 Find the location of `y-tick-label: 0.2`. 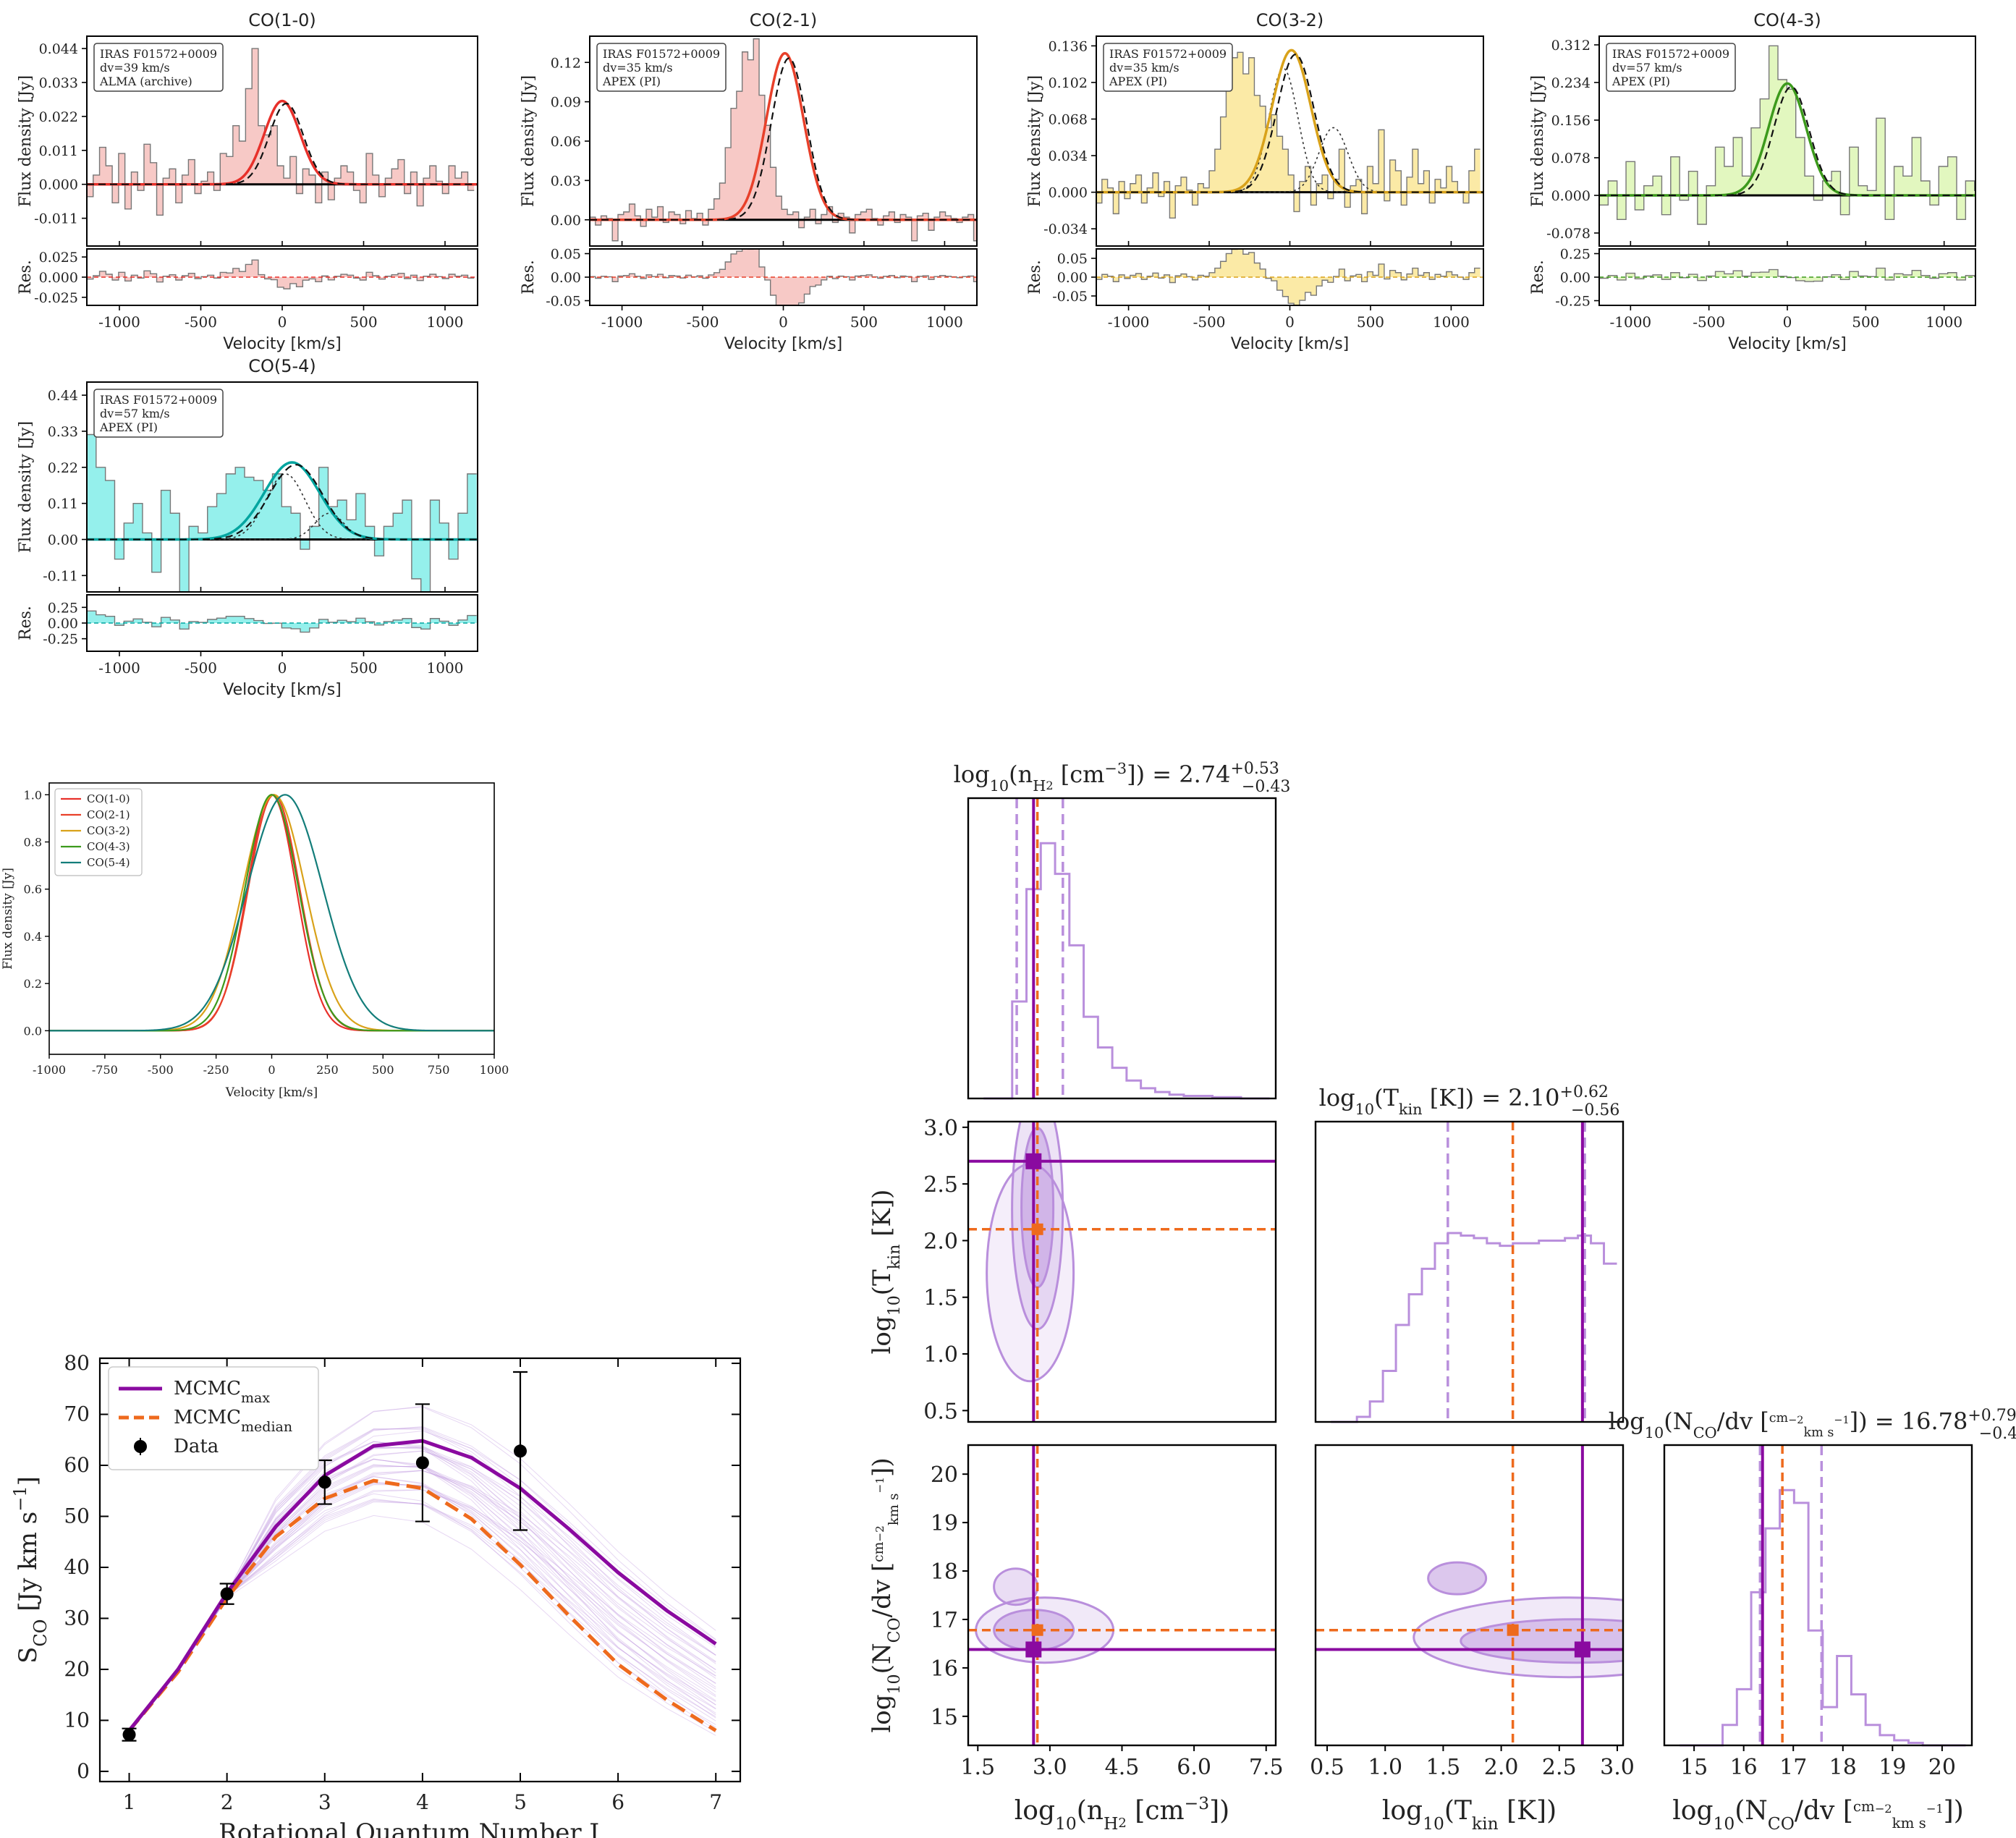

y-tick-label: 0.2 is located at coordinates (33, 984).